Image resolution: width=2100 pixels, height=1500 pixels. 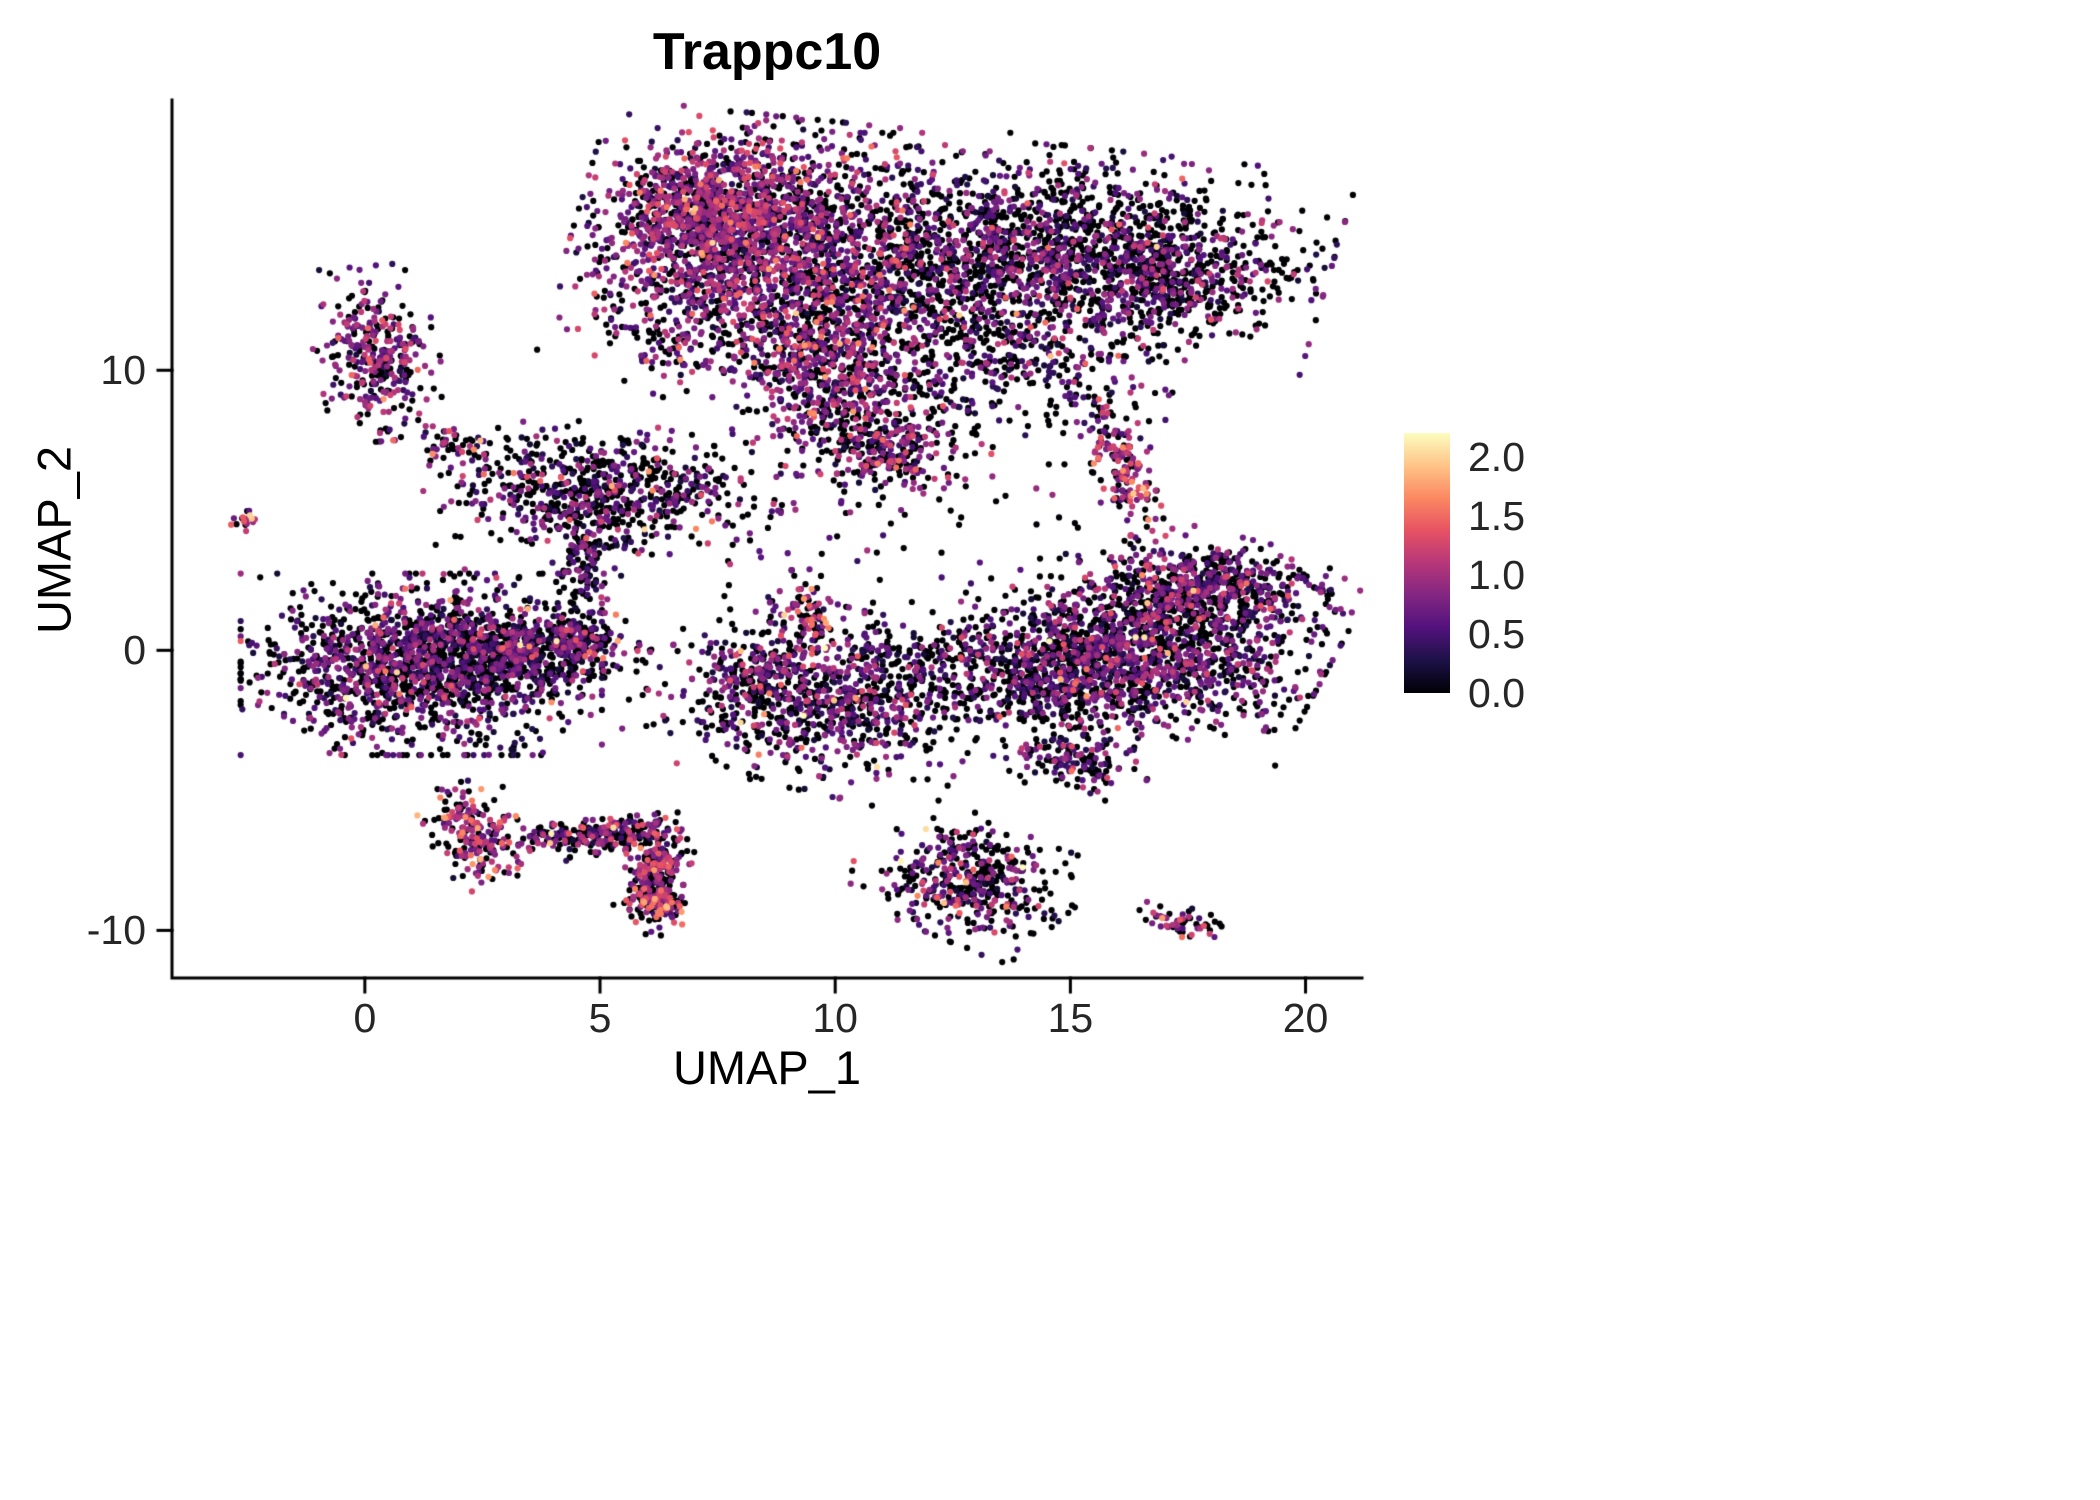 What do you see at coordinates (1070, 1018) in the screenshot?
I see `x-tick-label: 15` at bounding box center [1070, 1018].